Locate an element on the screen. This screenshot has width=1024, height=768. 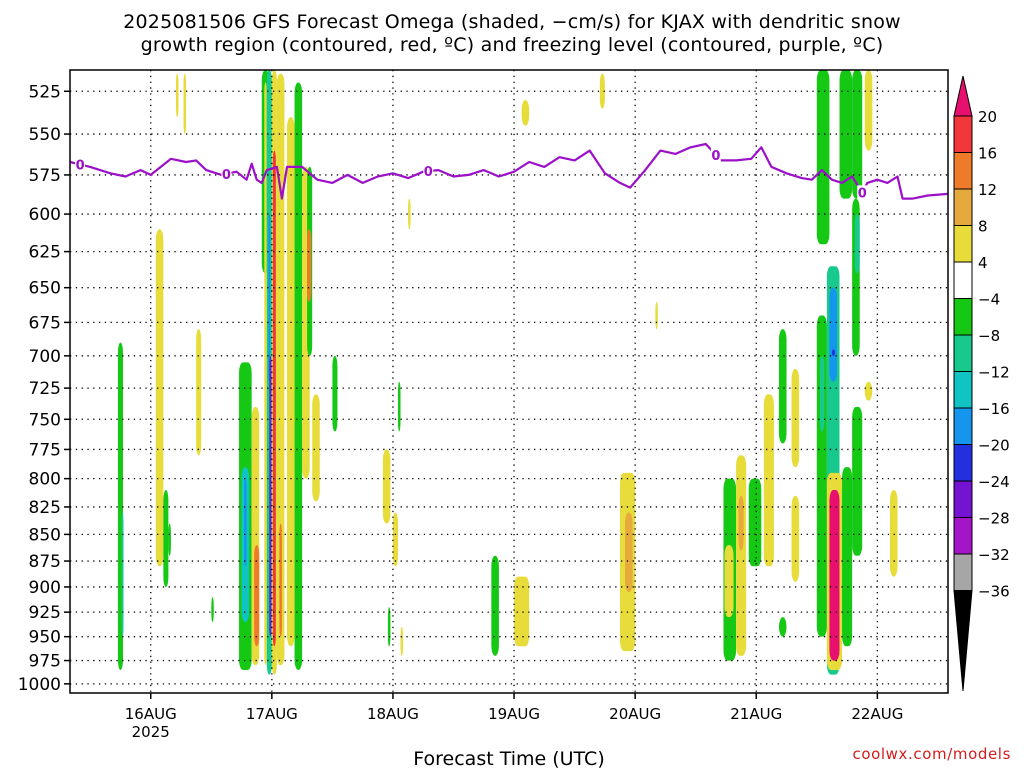
colorbar-label-9: −20 is located at coordinates (994, 446).